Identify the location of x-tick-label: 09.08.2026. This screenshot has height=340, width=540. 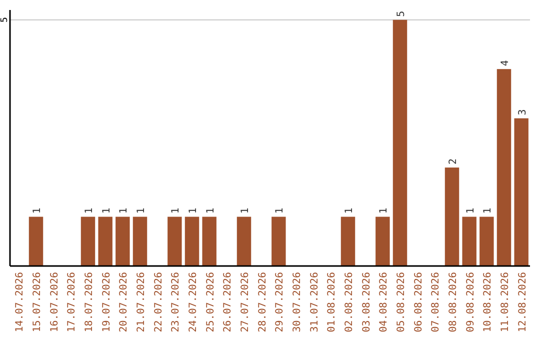
(470, 302).